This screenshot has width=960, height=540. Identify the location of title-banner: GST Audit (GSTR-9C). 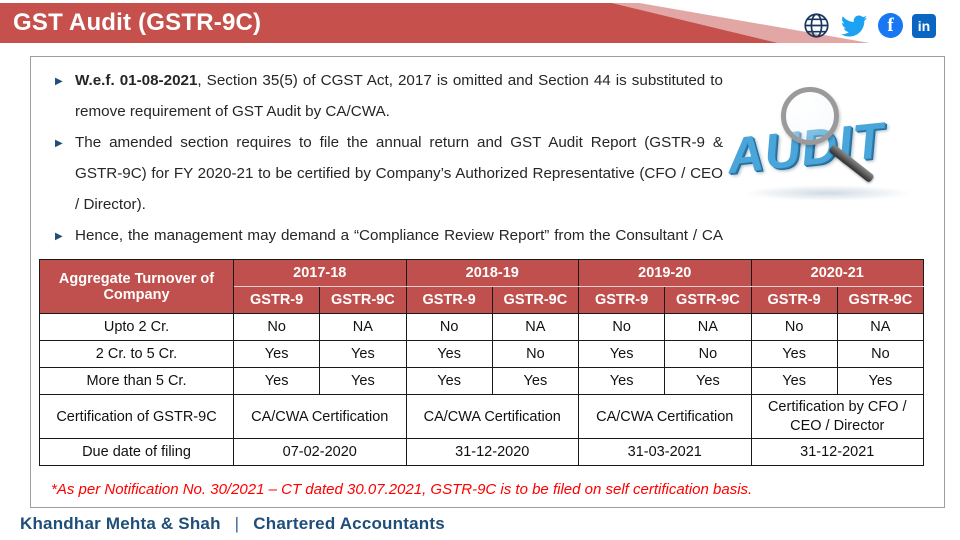
(480, 23).